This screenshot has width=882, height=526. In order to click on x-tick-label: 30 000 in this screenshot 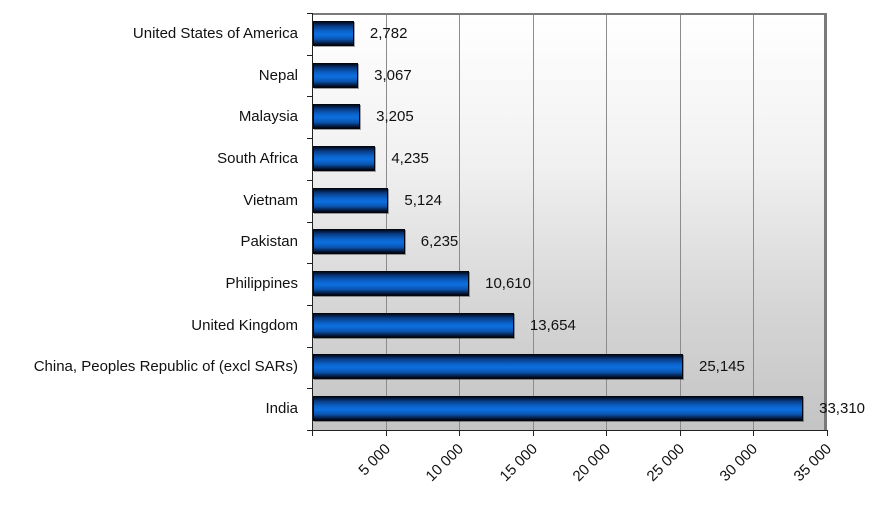, I will do `click(739, 462)`.